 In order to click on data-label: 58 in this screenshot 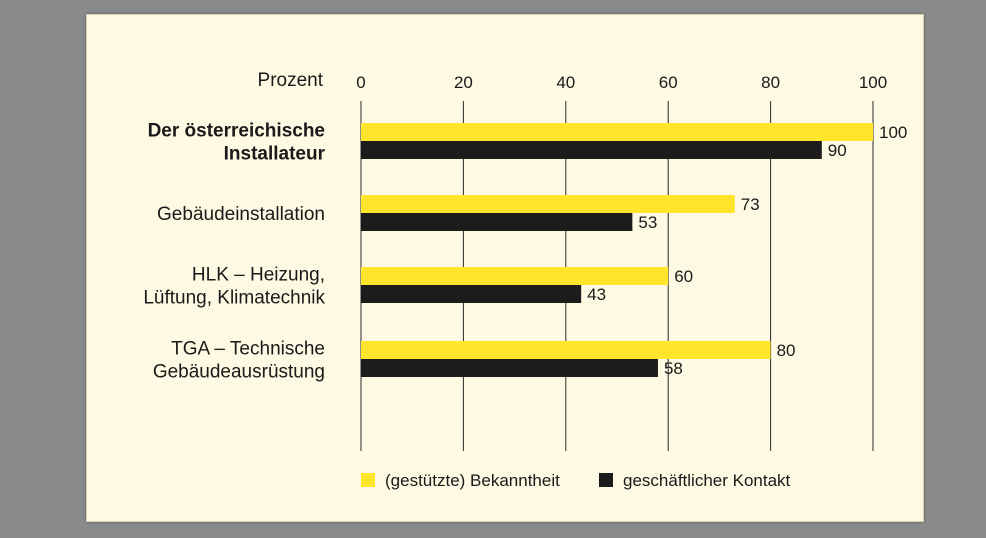, I will do `click(673, 368)`.